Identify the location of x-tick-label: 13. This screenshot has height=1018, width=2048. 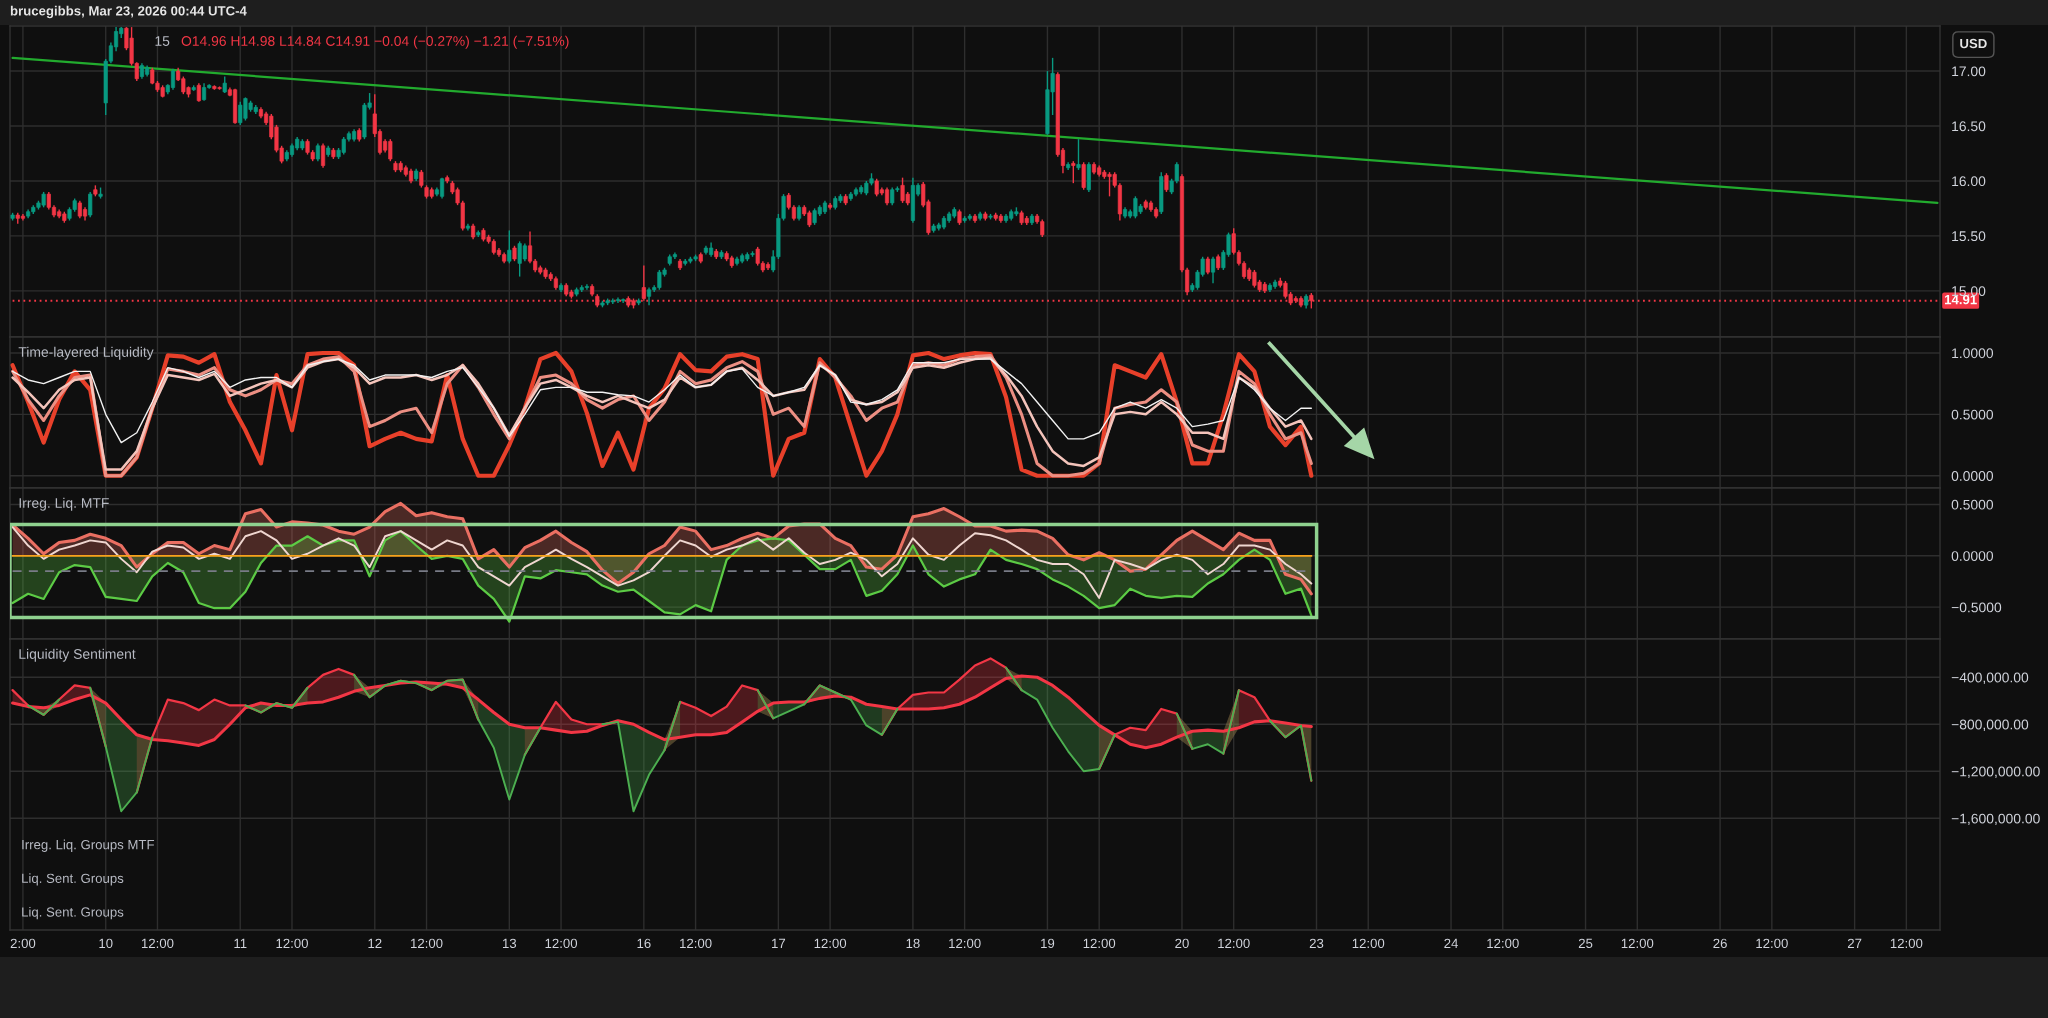
(509, 943).